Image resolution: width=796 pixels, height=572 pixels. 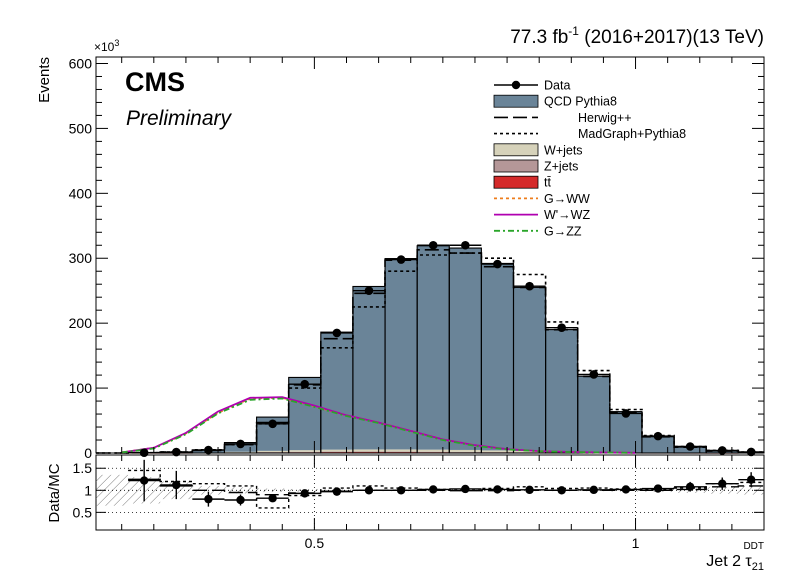 What do you see at coordinates (81, 63) in the screenshot?
I see `y-tick-label: 600` at bounding box center [81, 63].